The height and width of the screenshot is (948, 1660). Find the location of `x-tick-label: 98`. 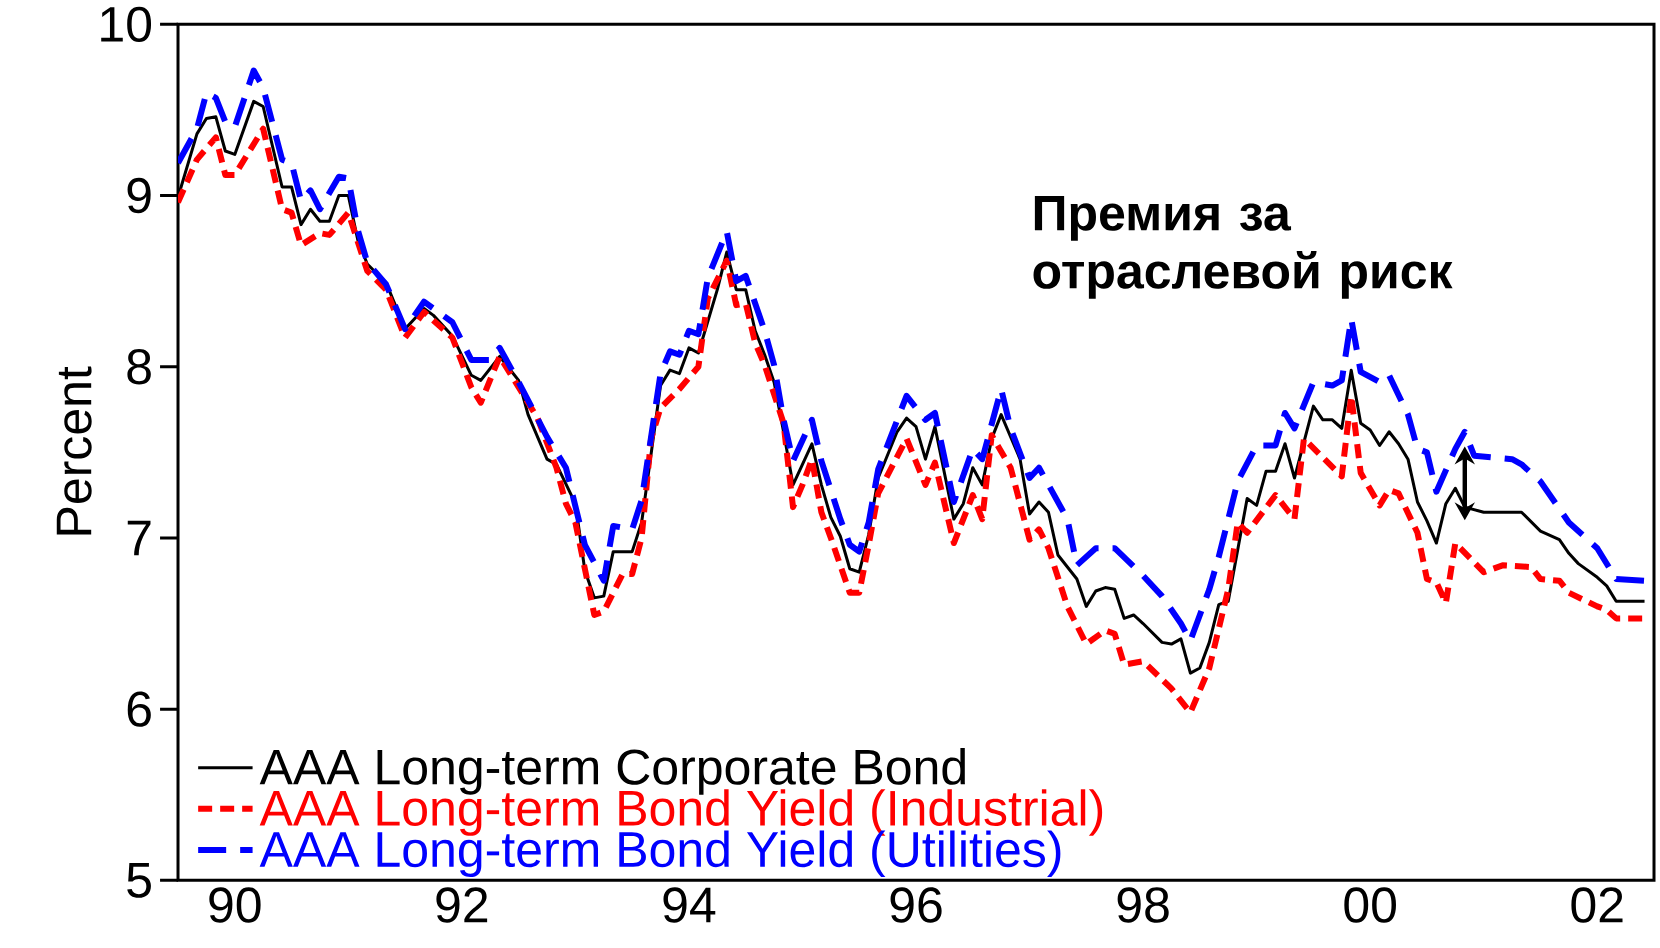

x-tick-label: 98 is located at coordinates (1143, 905).